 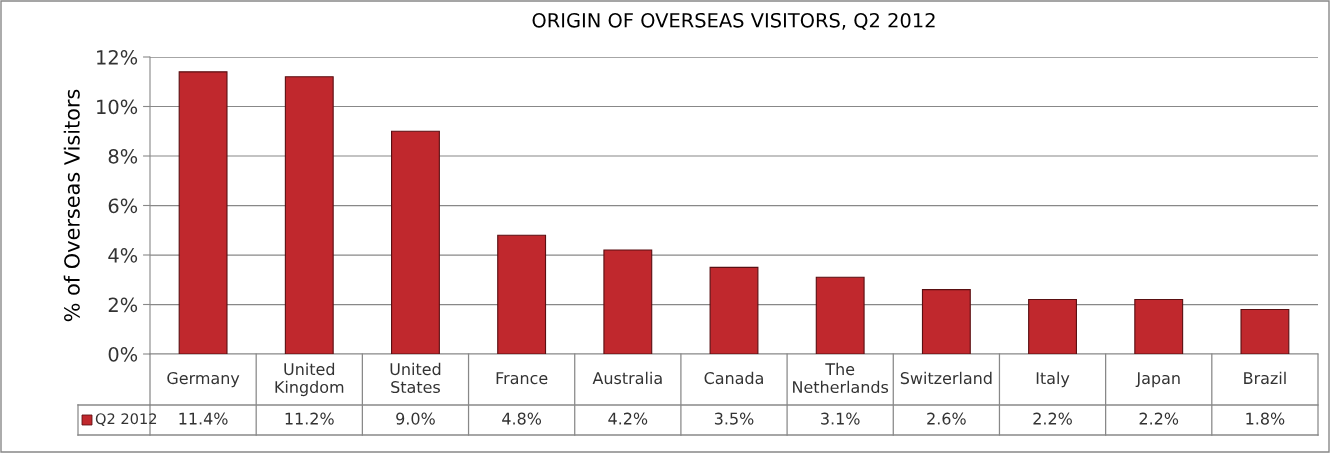 What do you see at coordinates (123, 255) in the screenshot?
I see `y-tick-label: 4%` at bounding box center [123, 255].